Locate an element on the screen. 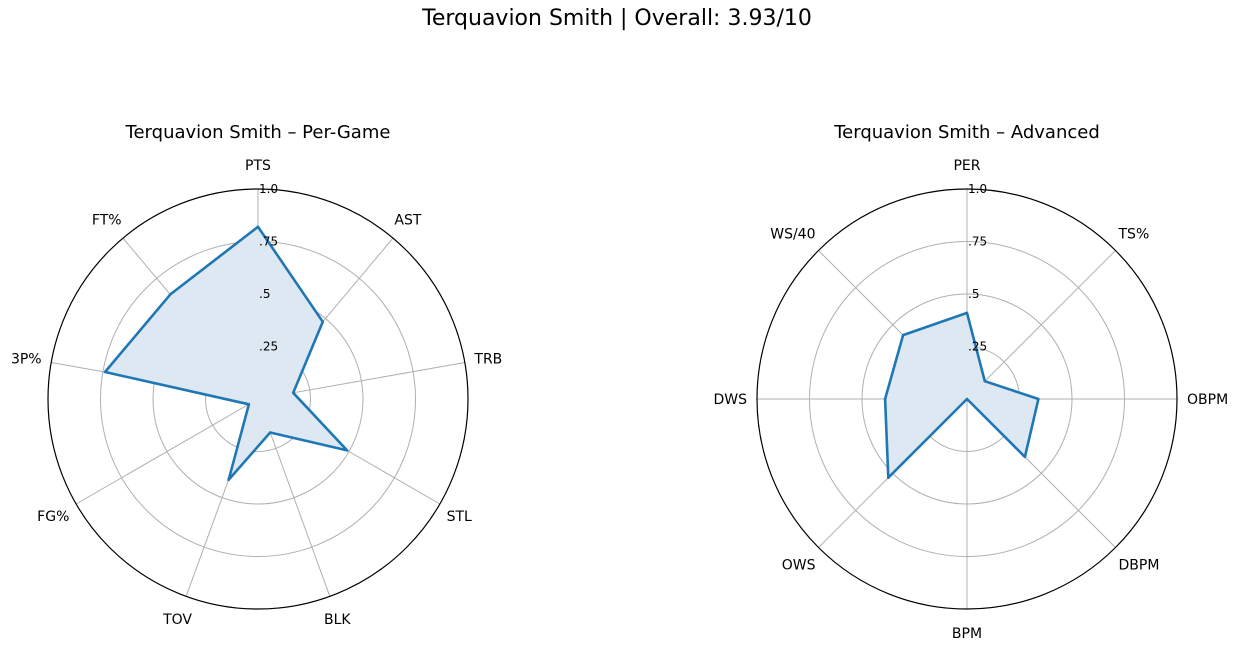 Image resolution: width=1234 pixels, height=653 pixels. chart2-axis-label-dws: DWS is located at coordinates (730, 400).